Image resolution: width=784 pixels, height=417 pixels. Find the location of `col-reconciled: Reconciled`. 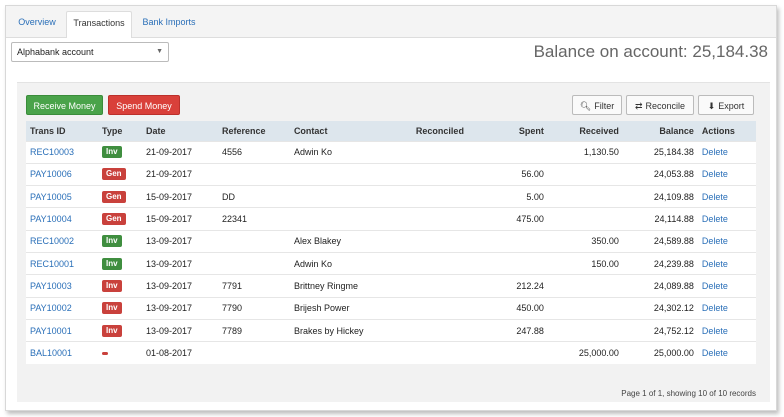

col-reconciled: Reconciled is located at coordinates (439, 131).